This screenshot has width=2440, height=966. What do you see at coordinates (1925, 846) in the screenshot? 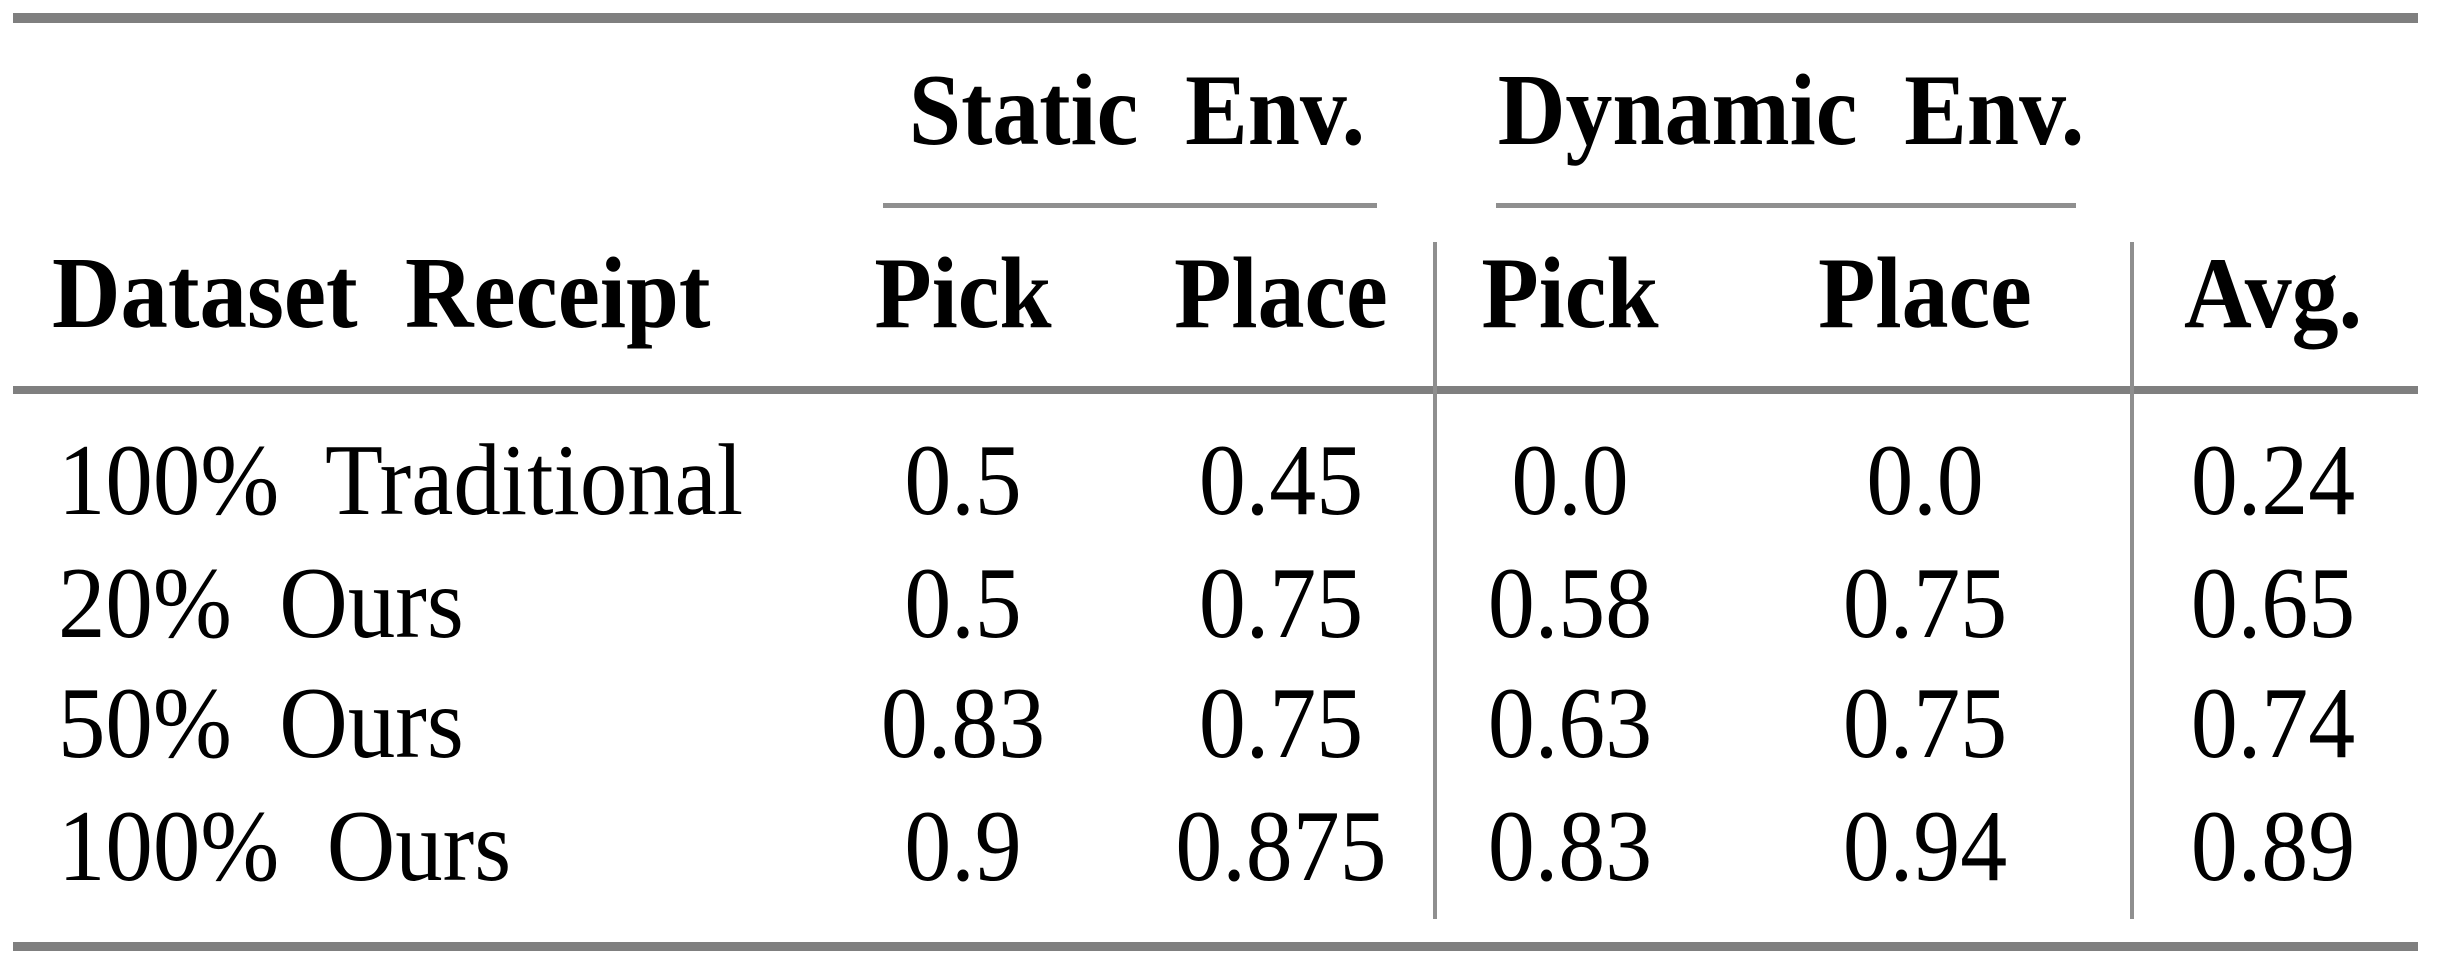
I see `value-dynamic-place: 0.94` at bounding box center [1925, 846].